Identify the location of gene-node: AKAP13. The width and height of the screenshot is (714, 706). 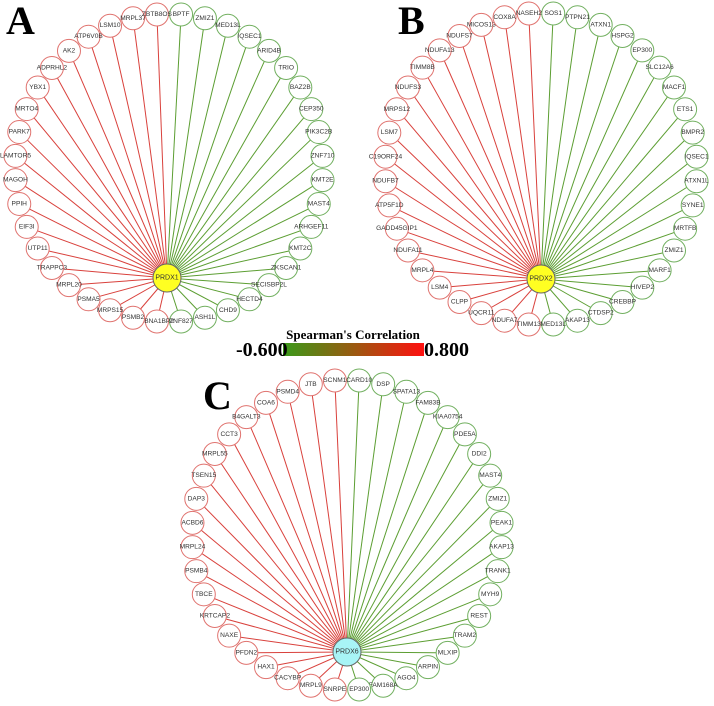
(577, 320).